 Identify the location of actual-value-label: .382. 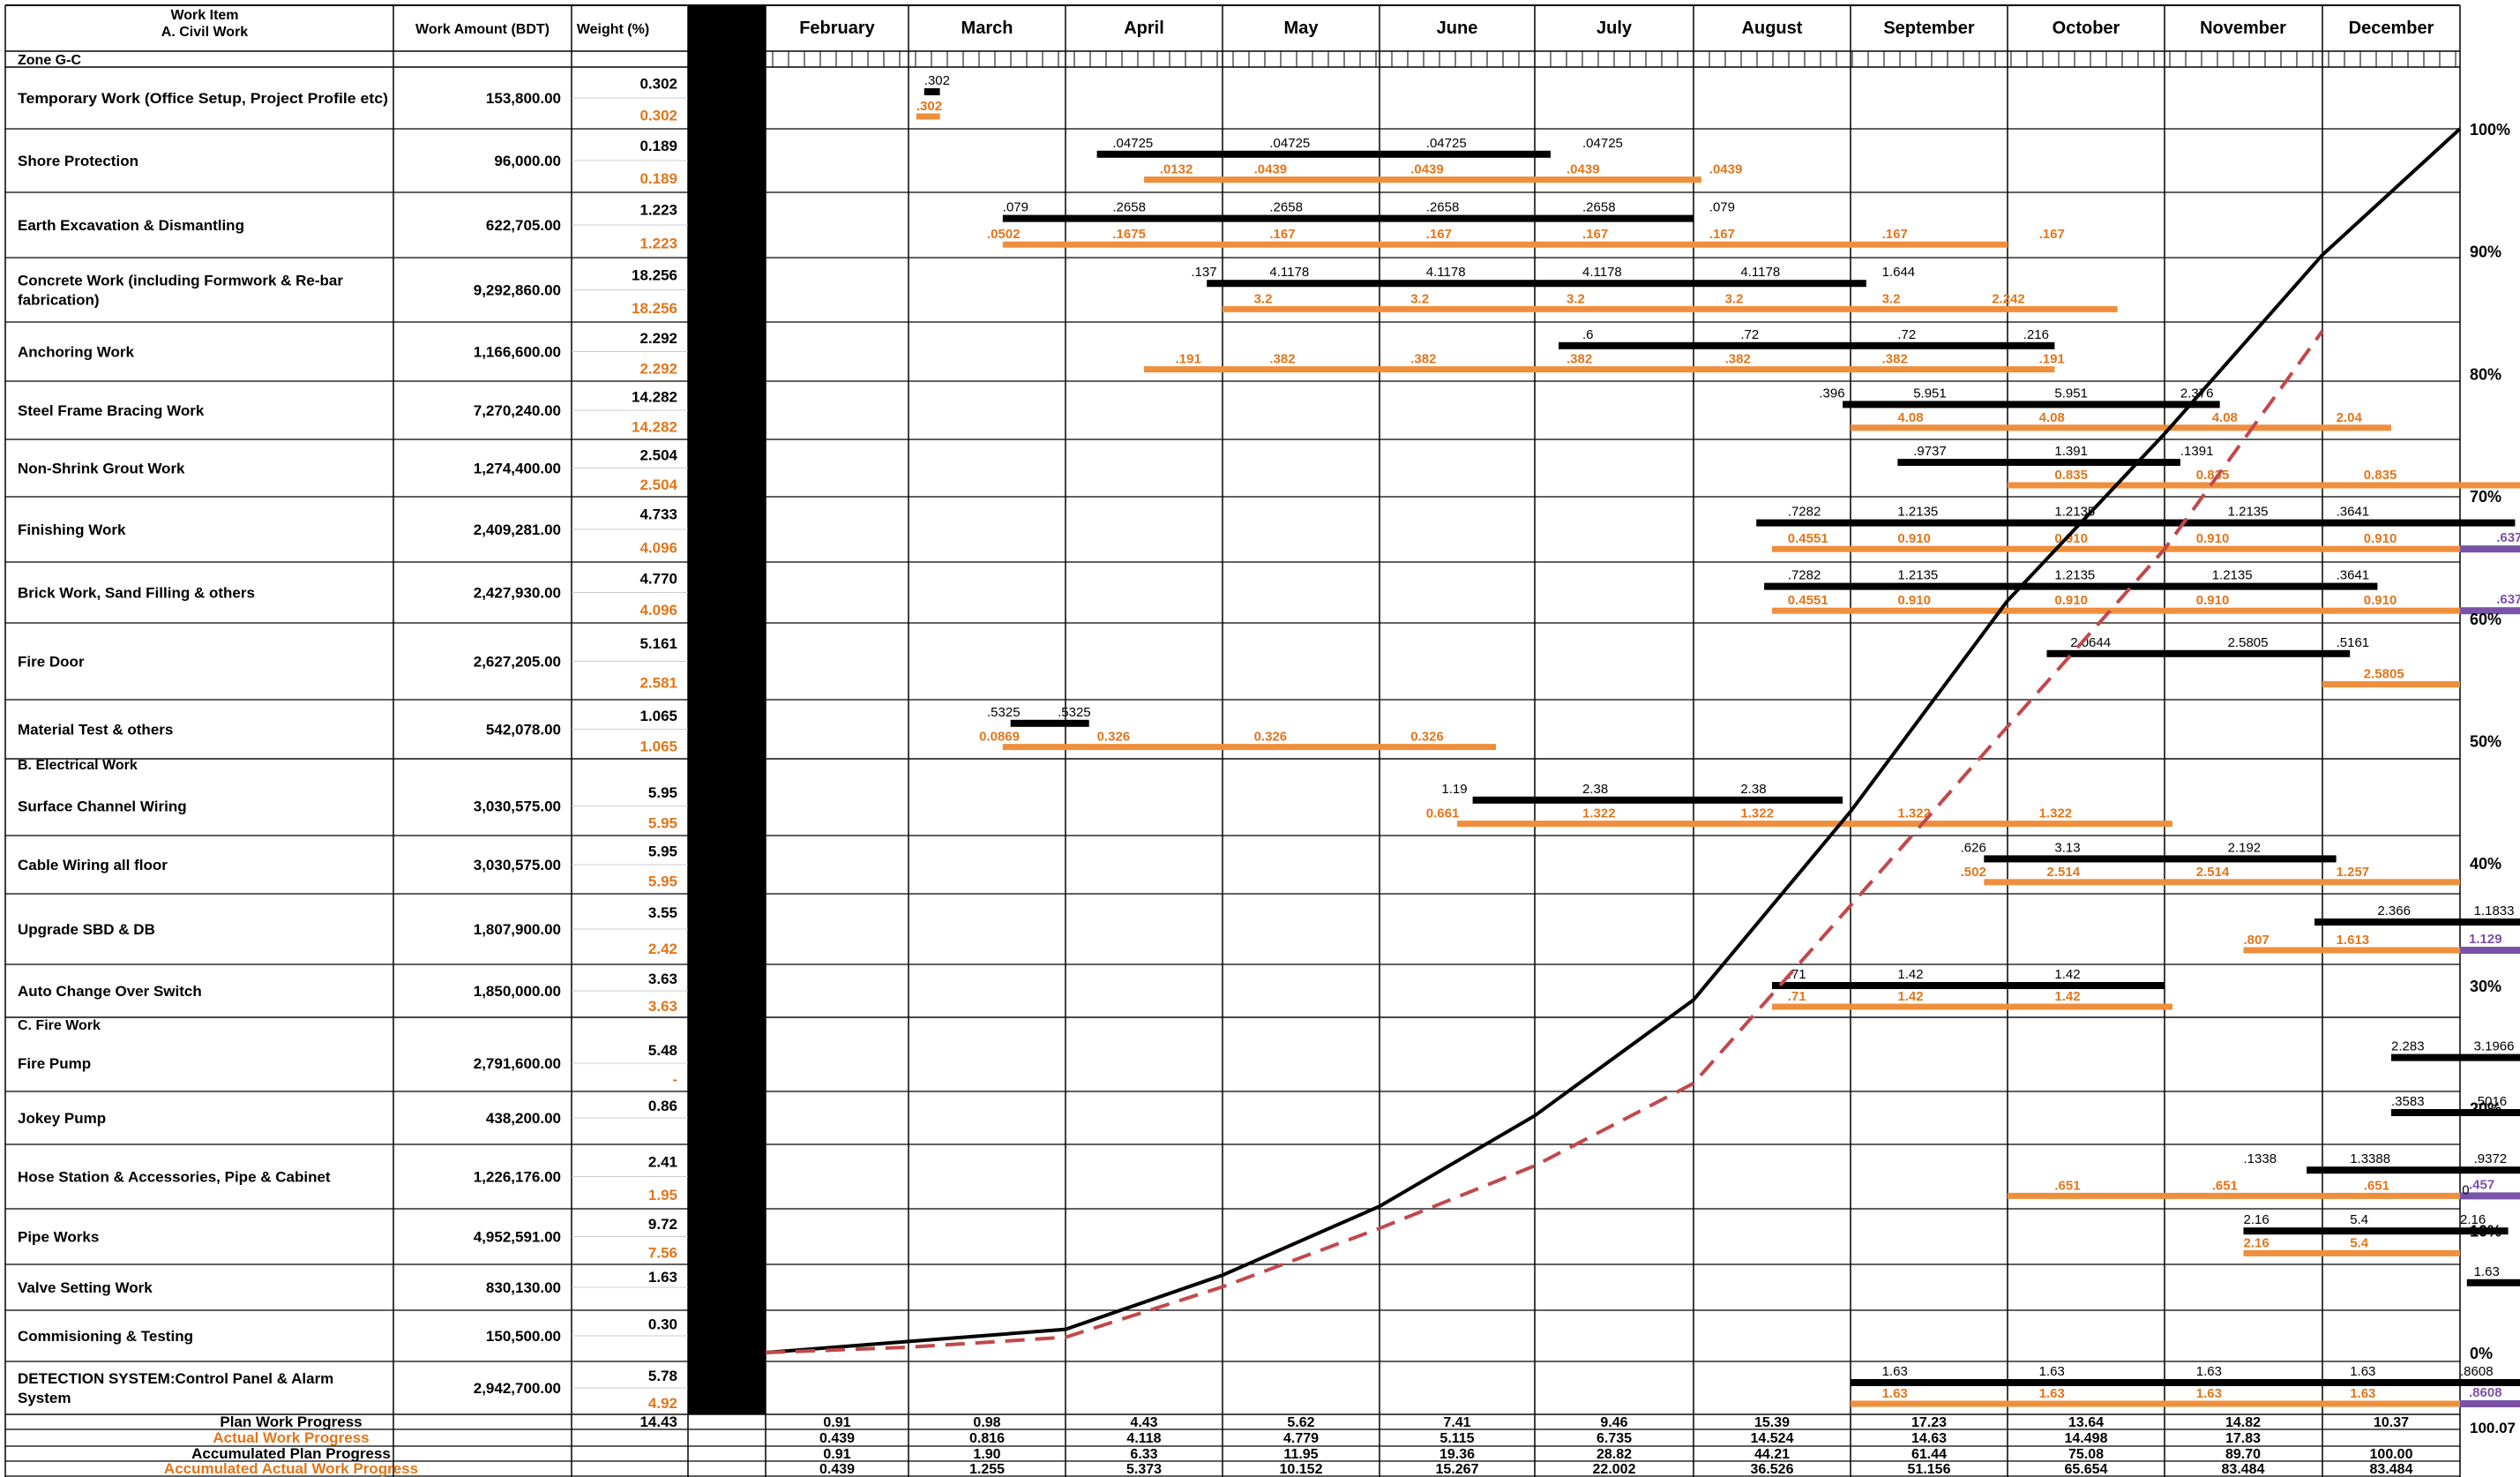
(1282, 359).